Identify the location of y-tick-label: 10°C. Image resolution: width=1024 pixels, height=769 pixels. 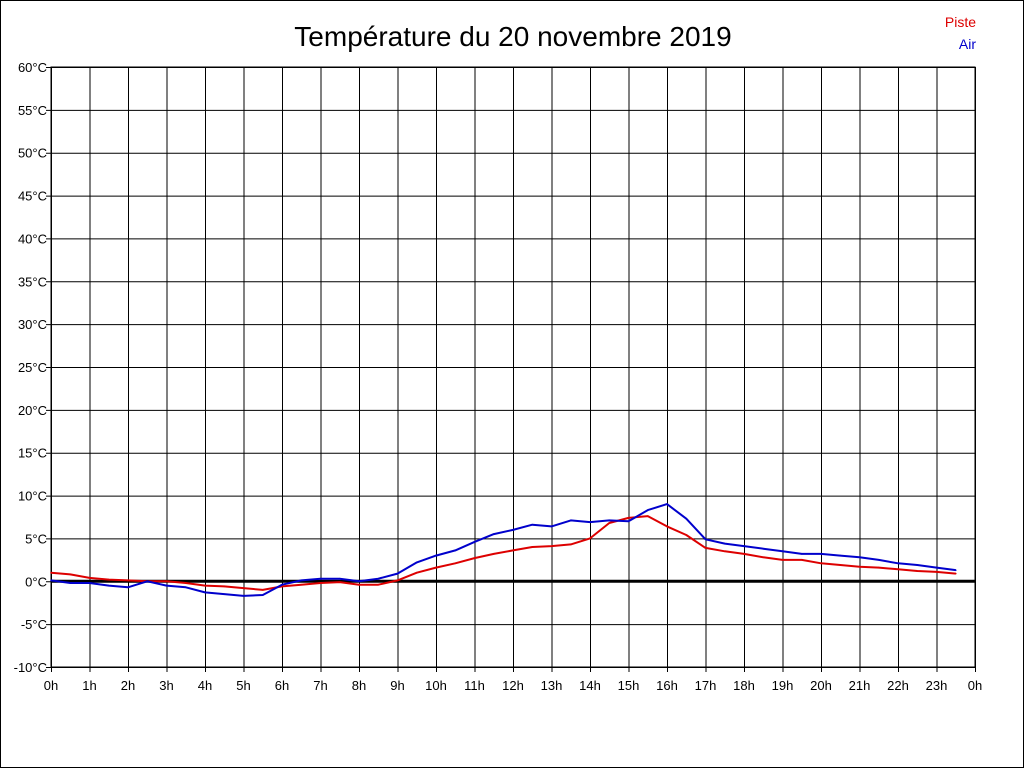
(32, 496).